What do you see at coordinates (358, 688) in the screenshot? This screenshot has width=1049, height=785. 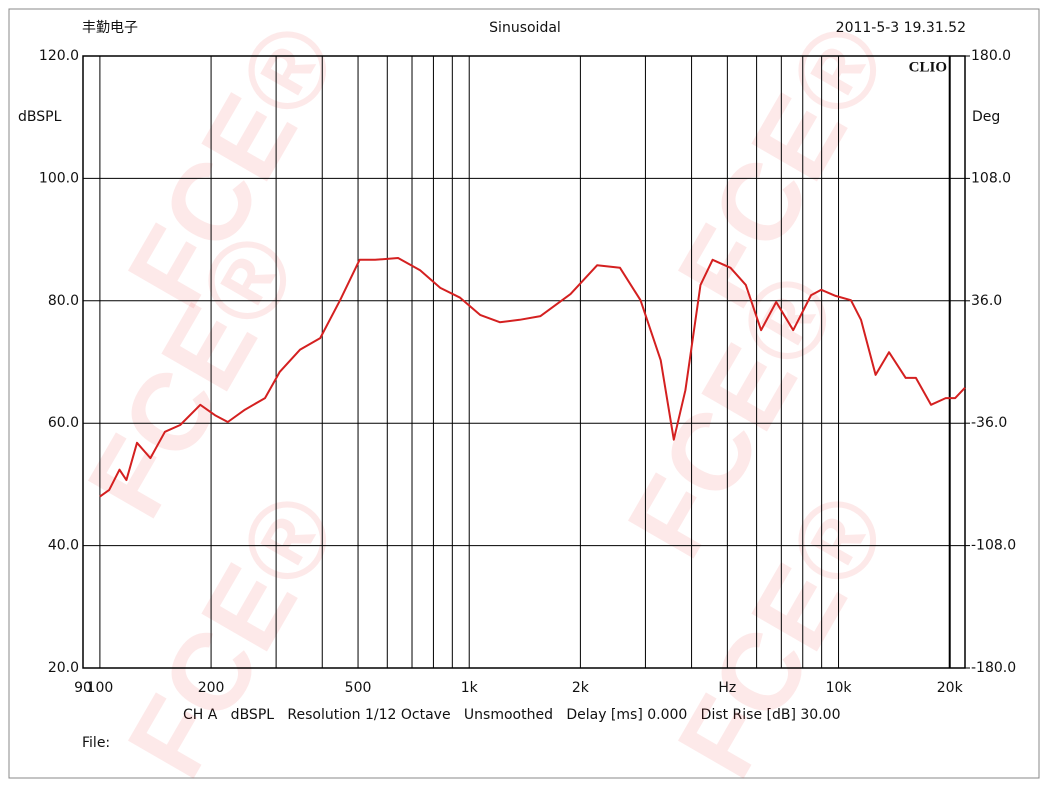 I see `x-tick-label: 500` at bounding box center [358, 688].